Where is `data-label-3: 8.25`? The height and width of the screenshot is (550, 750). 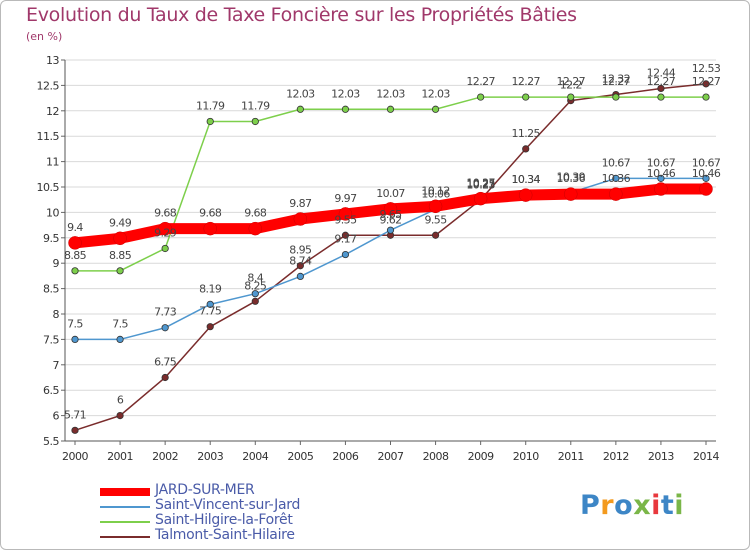
data-label-3: 8.25 is located at coordinates (255, 285).